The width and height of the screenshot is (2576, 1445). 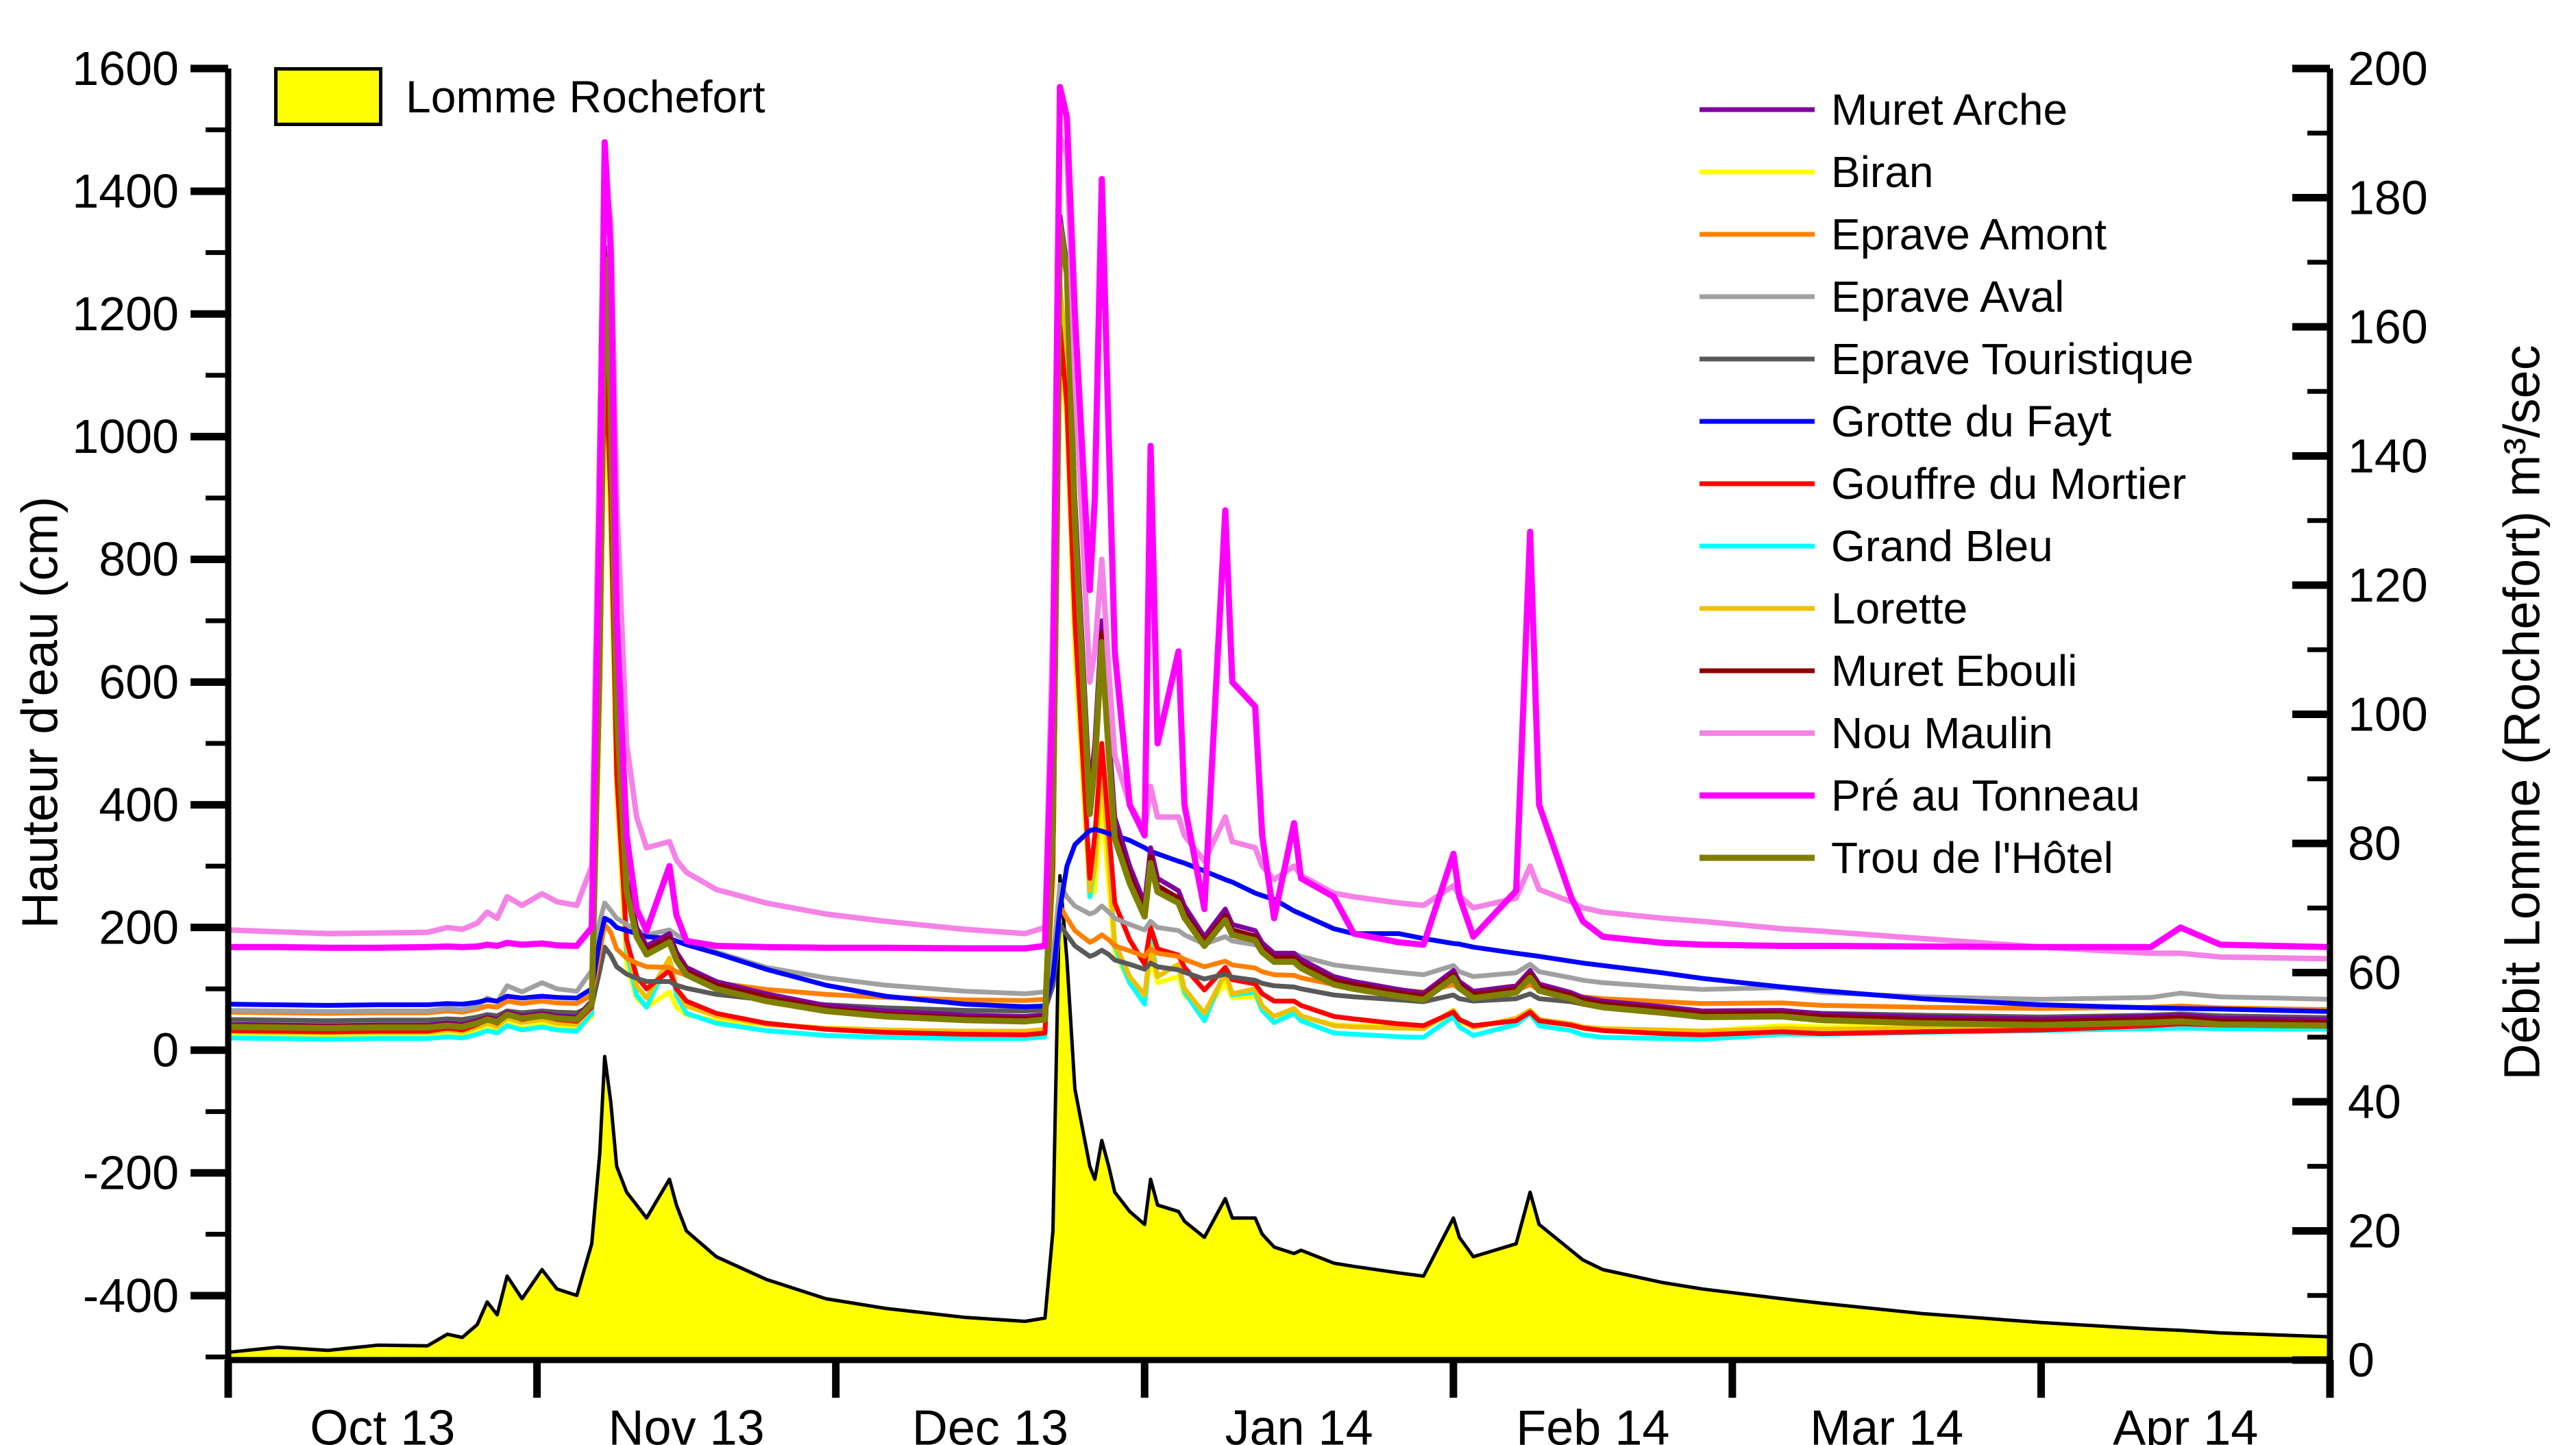 I want to click on y-left-tick-label: 800, so click(x=139, y=559).